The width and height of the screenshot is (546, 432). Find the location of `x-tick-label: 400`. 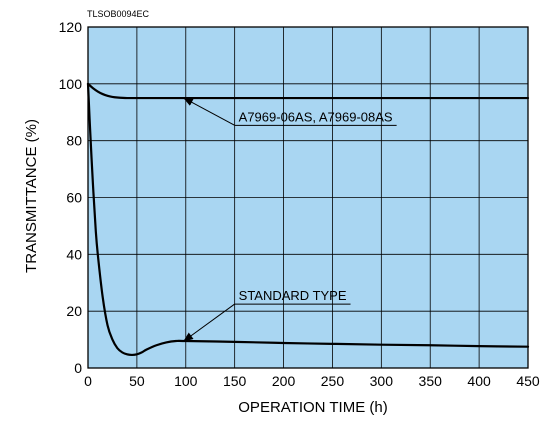

x-tick-label: 400 is located at coordinates (479, 381).